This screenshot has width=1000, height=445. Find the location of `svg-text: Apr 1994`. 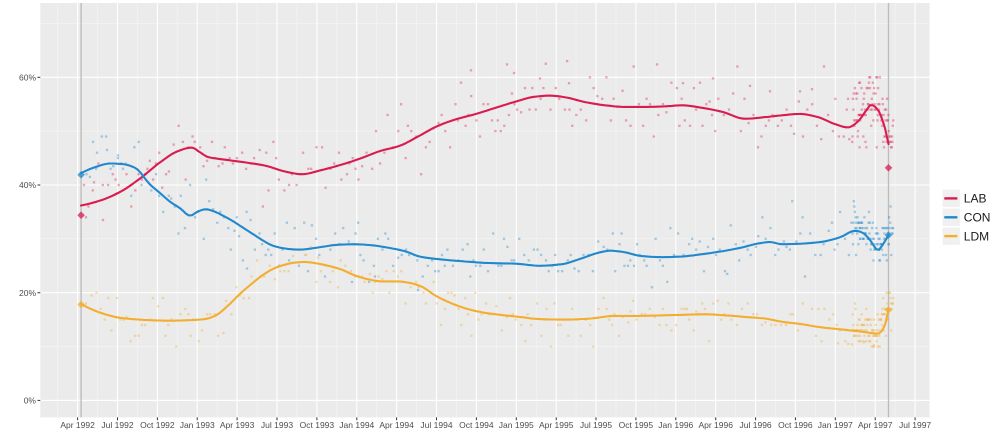

svg-text: Apr 1994 is located at coordinates (396, 425).